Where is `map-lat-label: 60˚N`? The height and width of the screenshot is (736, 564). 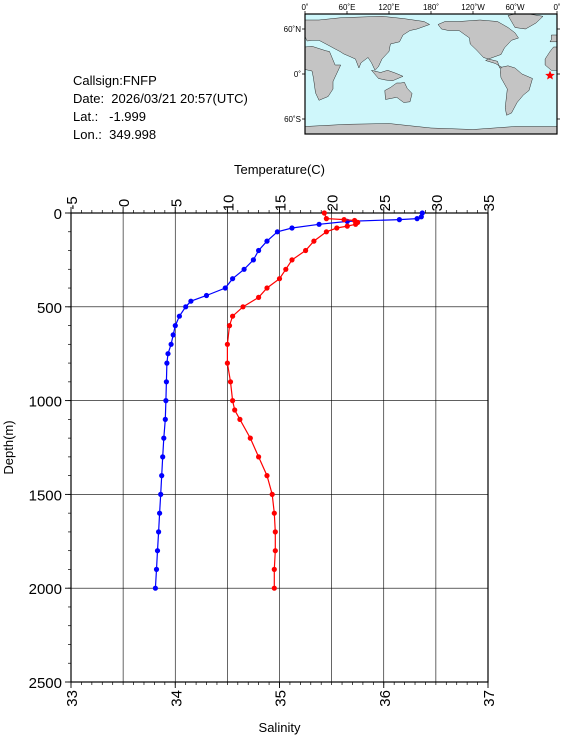 map-lat-label: 60˚N is located at coordinates (293, 29).